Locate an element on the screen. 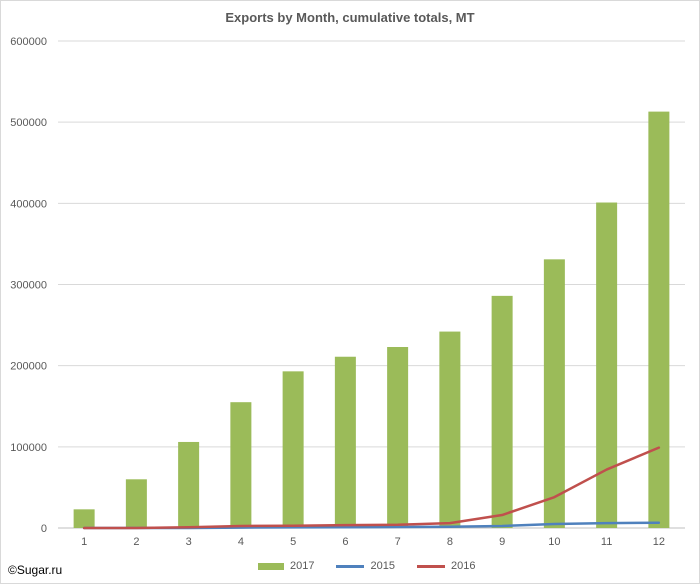 Image resolution: width=700 pixels, height=584 pixels. x-tick-label: 4 is located at coordinates (241, 542).